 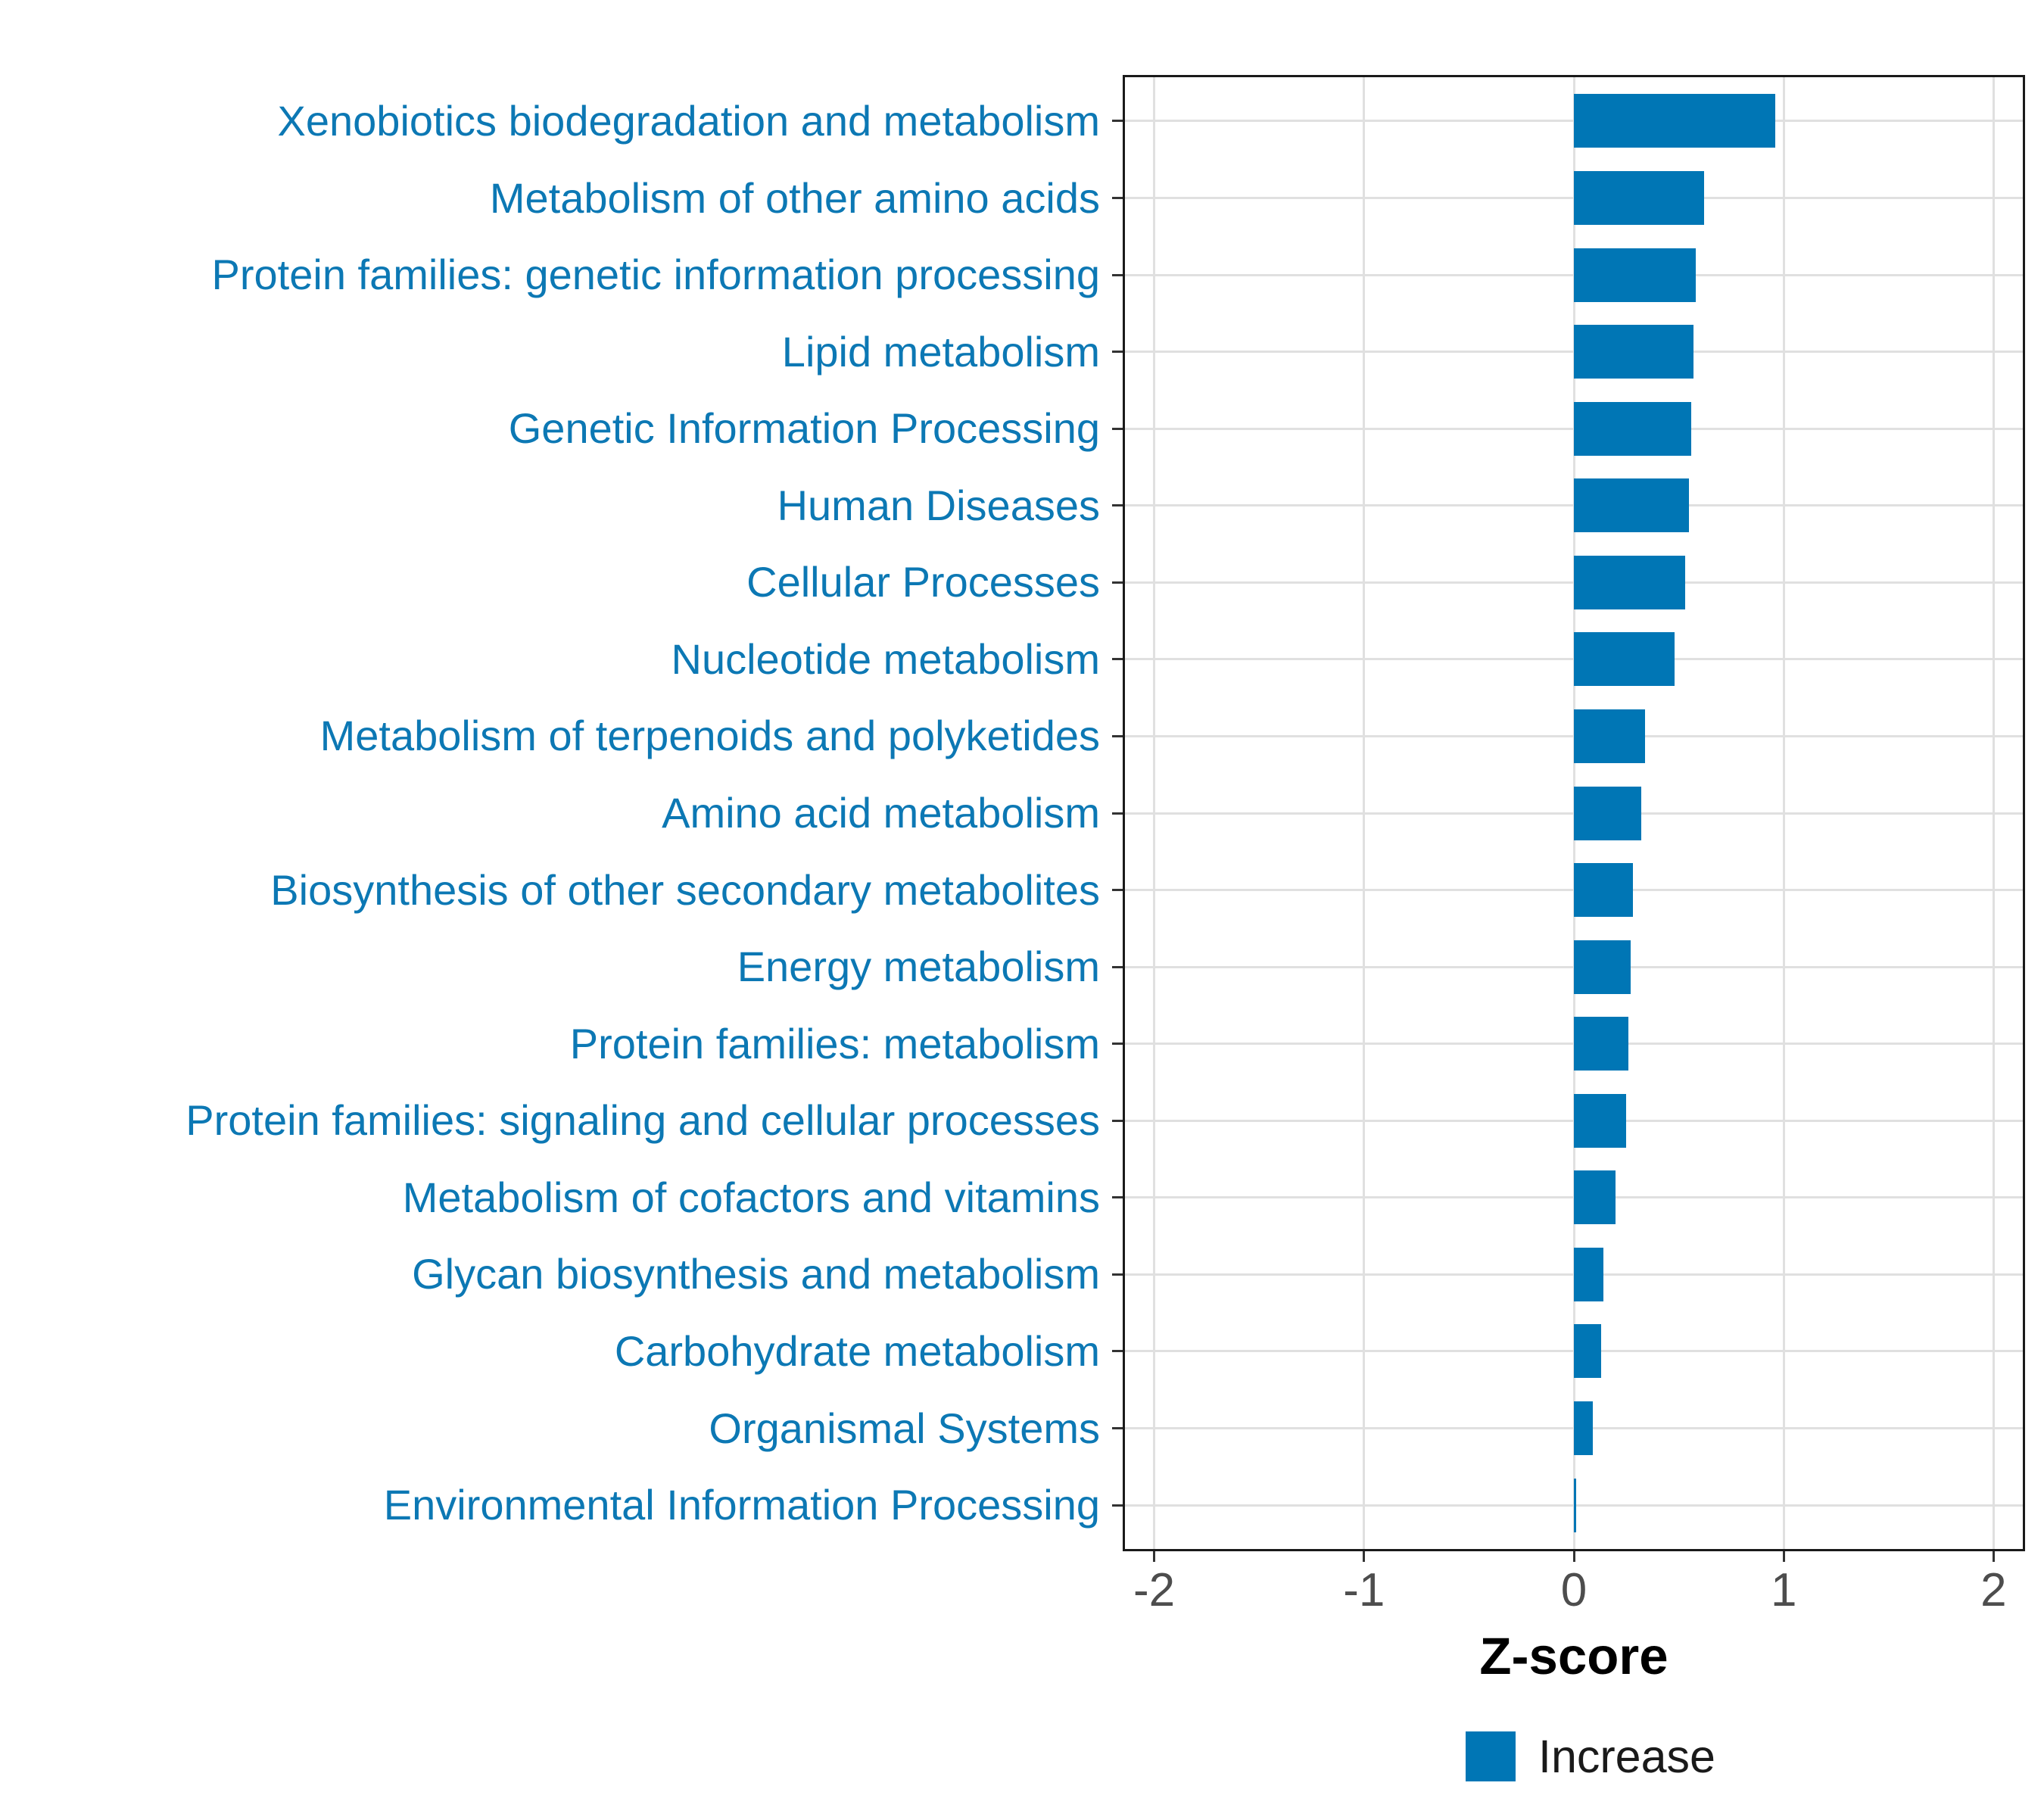 I want to click on y-axis-label: Environmental Information Processing, so click(x=741, y=1505).